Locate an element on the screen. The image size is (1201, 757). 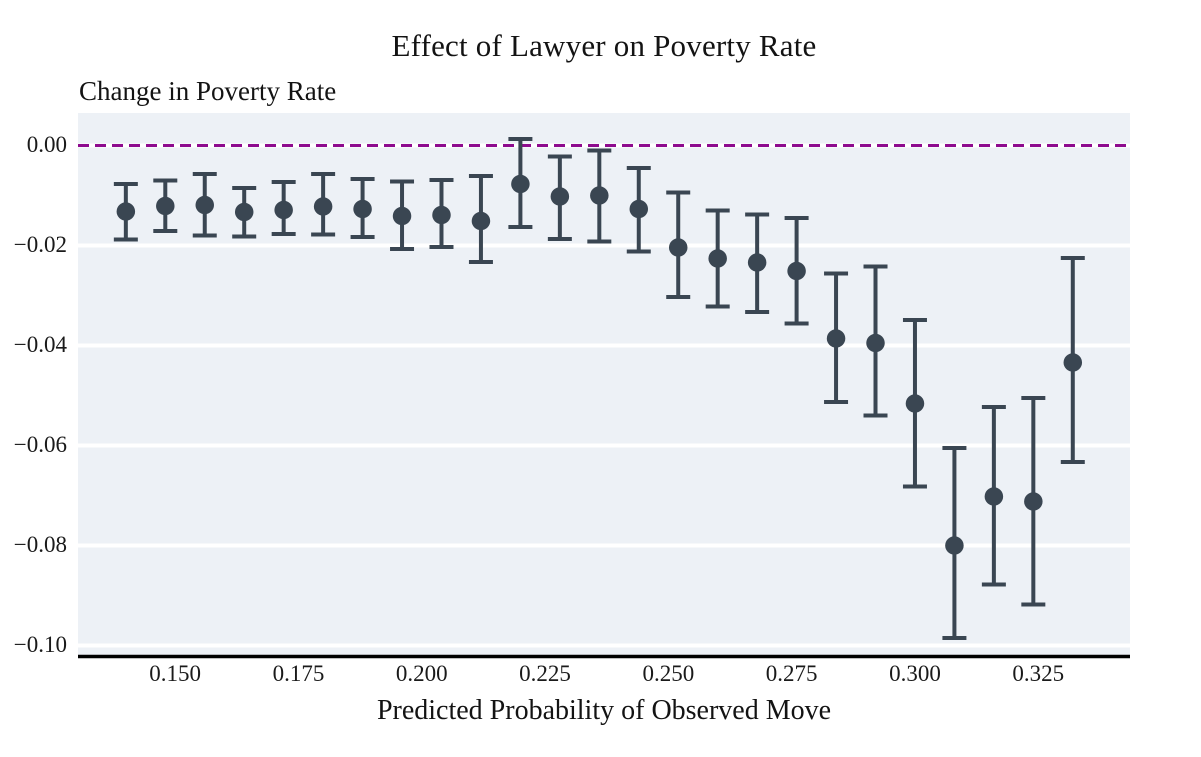
x-tick-label: 0.150 is located at coordinates (175, 673).